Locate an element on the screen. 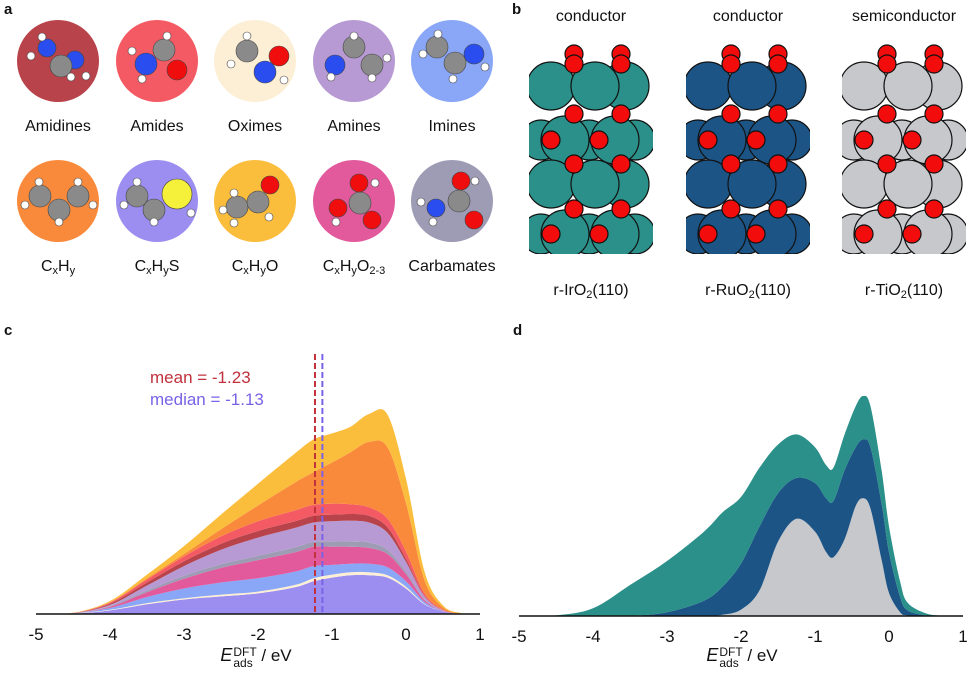 Image resolution: width=969 pixels, height=686 pixels. molecule-icon-imines is located at coordinates (452, 61).